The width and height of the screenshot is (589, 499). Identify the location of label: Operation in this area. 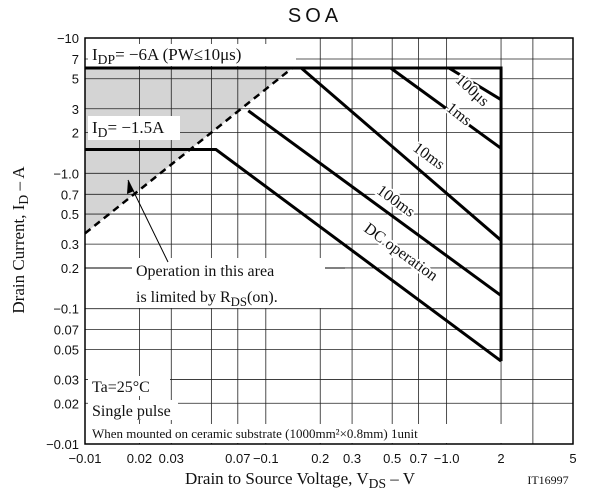
(205, 271).